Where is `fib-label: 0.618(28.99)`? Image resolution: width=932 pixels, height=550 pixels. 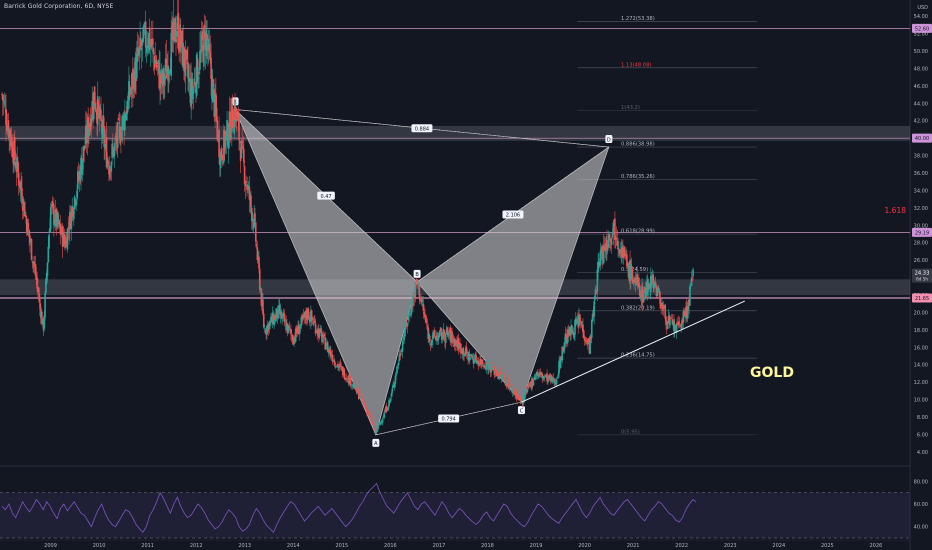 fib-label: 0.618(28.99) is located at coordinates (638, 232).